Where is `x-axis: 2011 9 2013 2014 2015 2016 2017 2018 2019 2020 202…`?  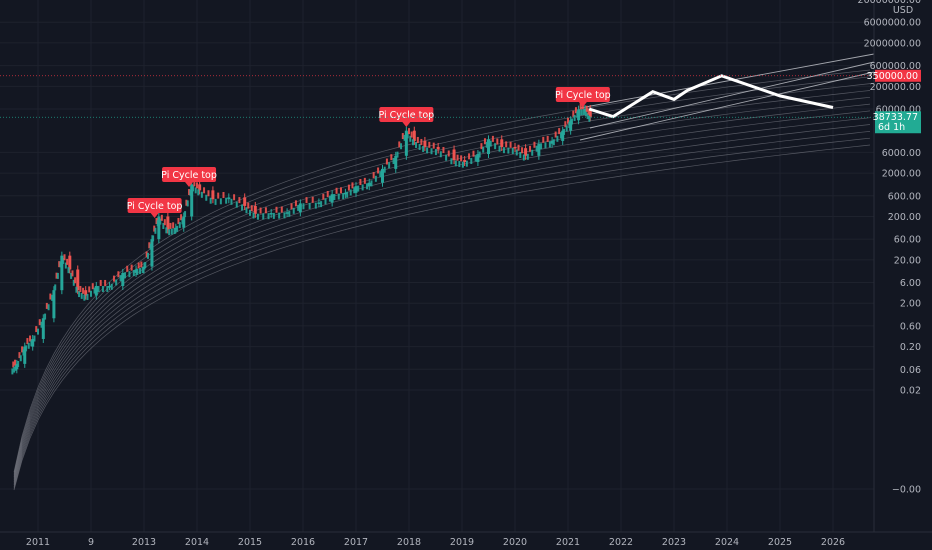
x-axis: 2011 9 2013 2014 2015 2016 2017 2018 2019 2020 202… is located at coordinates (435, 542).